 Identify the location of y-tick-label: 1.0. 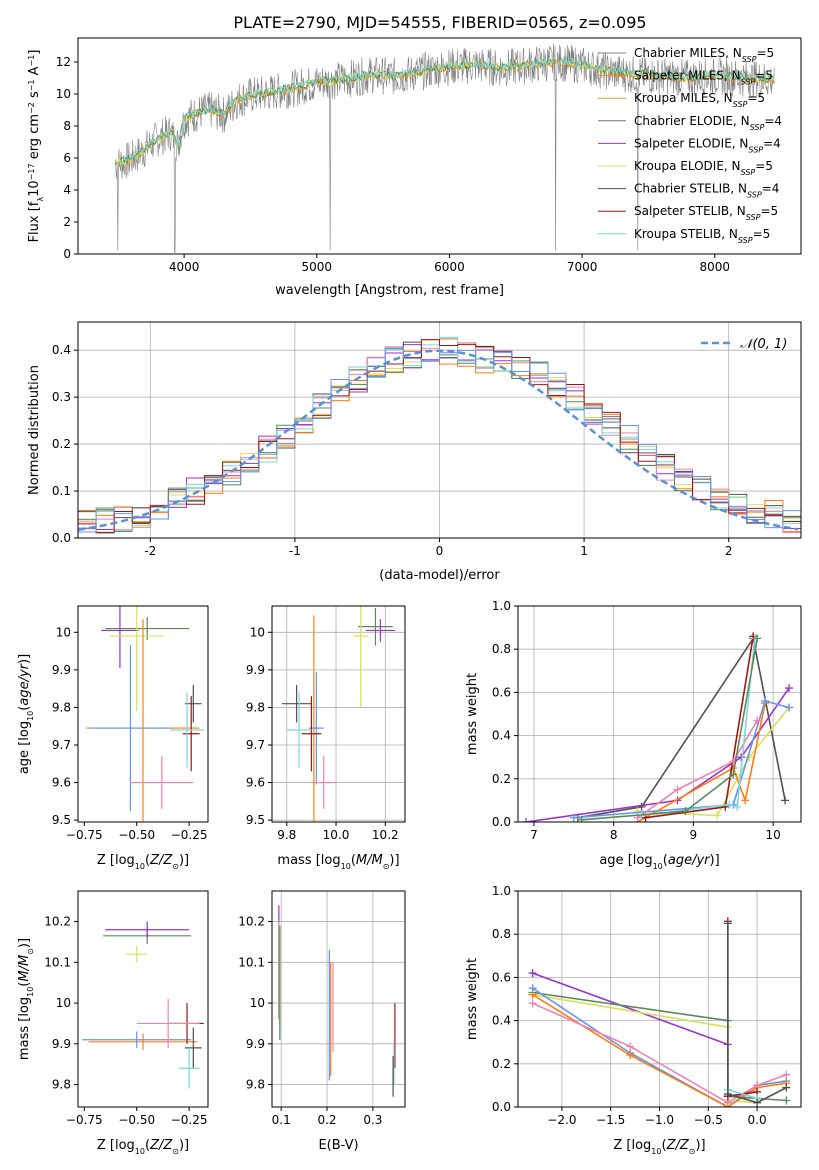
(501, 606).